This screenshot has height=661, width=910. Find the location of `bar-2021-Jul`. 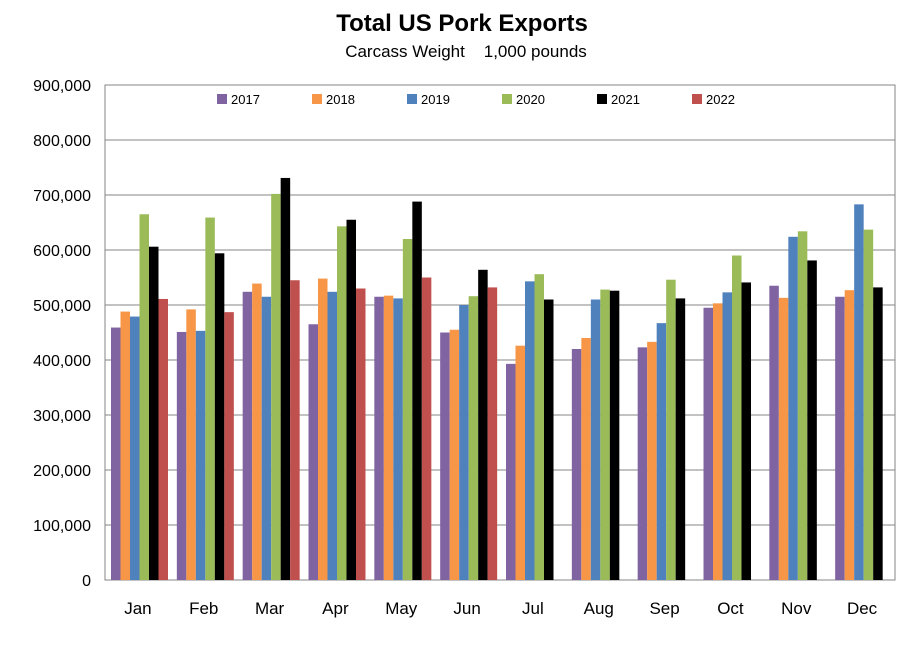

bar-2021-Jul is located at coordinates (549, 439).